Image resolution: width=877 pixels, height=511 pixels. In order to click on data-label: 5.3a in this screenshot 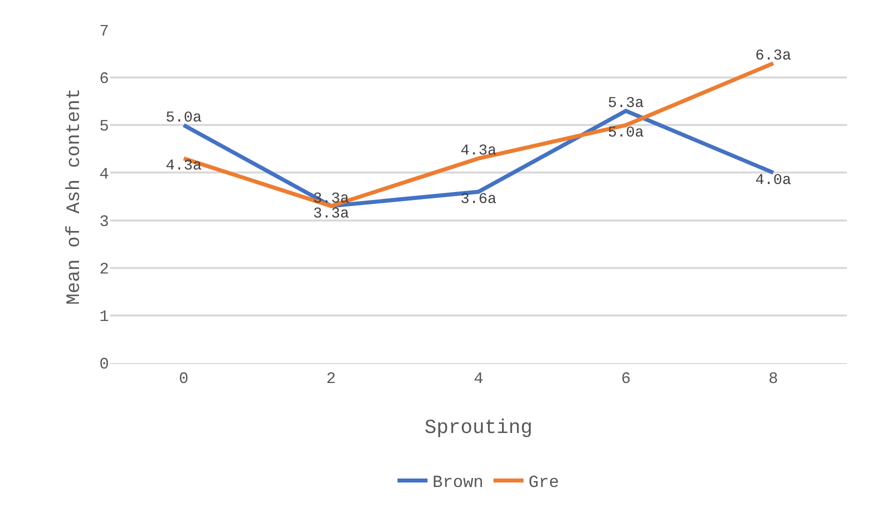, I will do `click(626, 103)`.